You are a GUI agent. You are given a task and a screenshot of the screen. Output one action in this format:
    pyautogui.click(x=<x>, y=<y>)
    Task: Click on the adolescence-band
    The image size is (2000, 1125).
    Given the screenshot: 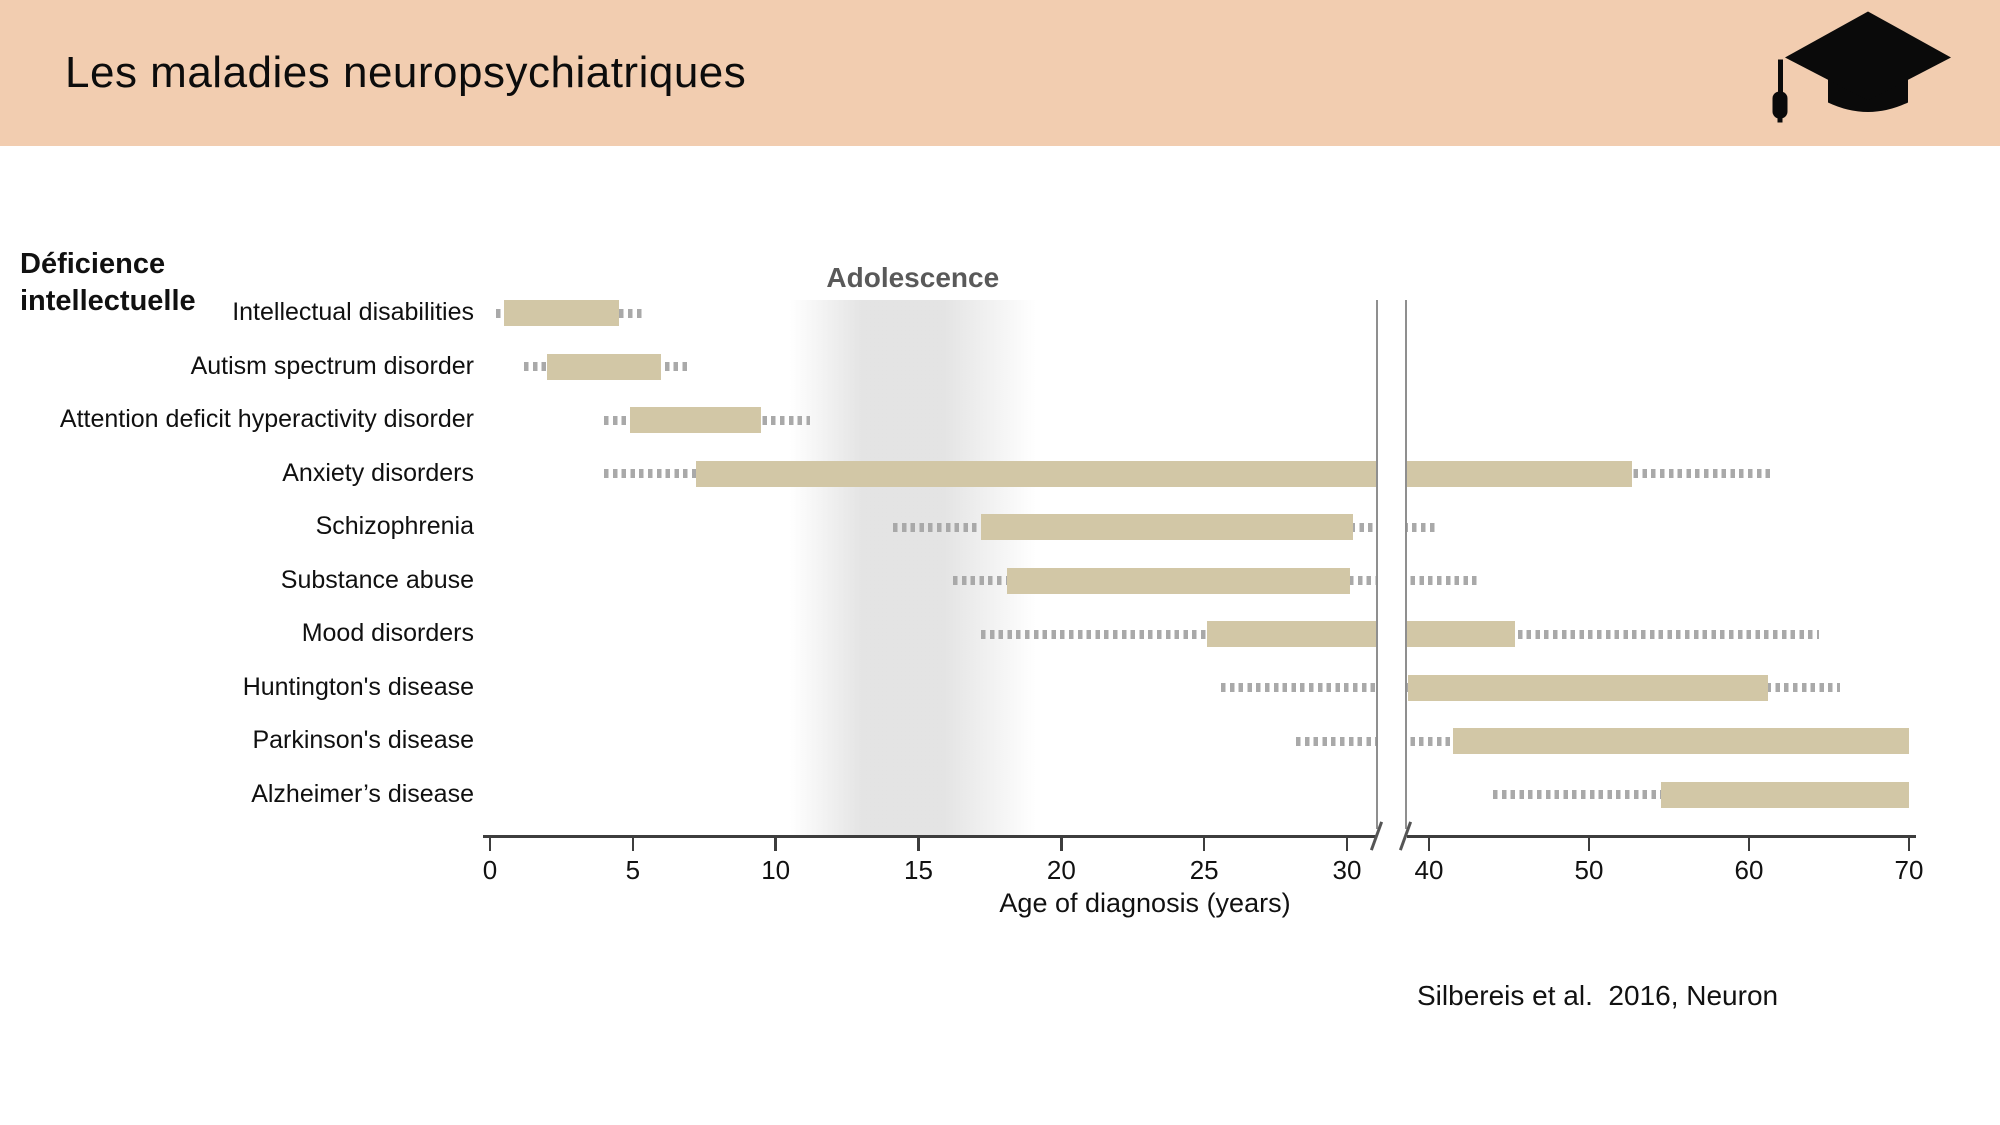 What is the action you would take?
    pyautogui.click(x=912, y=567)
    